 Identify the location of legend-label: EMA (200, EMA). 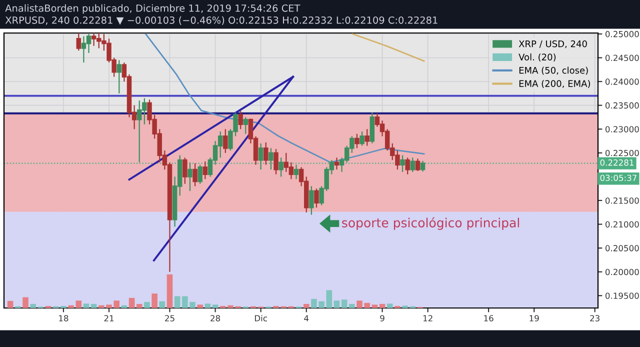
(554, 84).